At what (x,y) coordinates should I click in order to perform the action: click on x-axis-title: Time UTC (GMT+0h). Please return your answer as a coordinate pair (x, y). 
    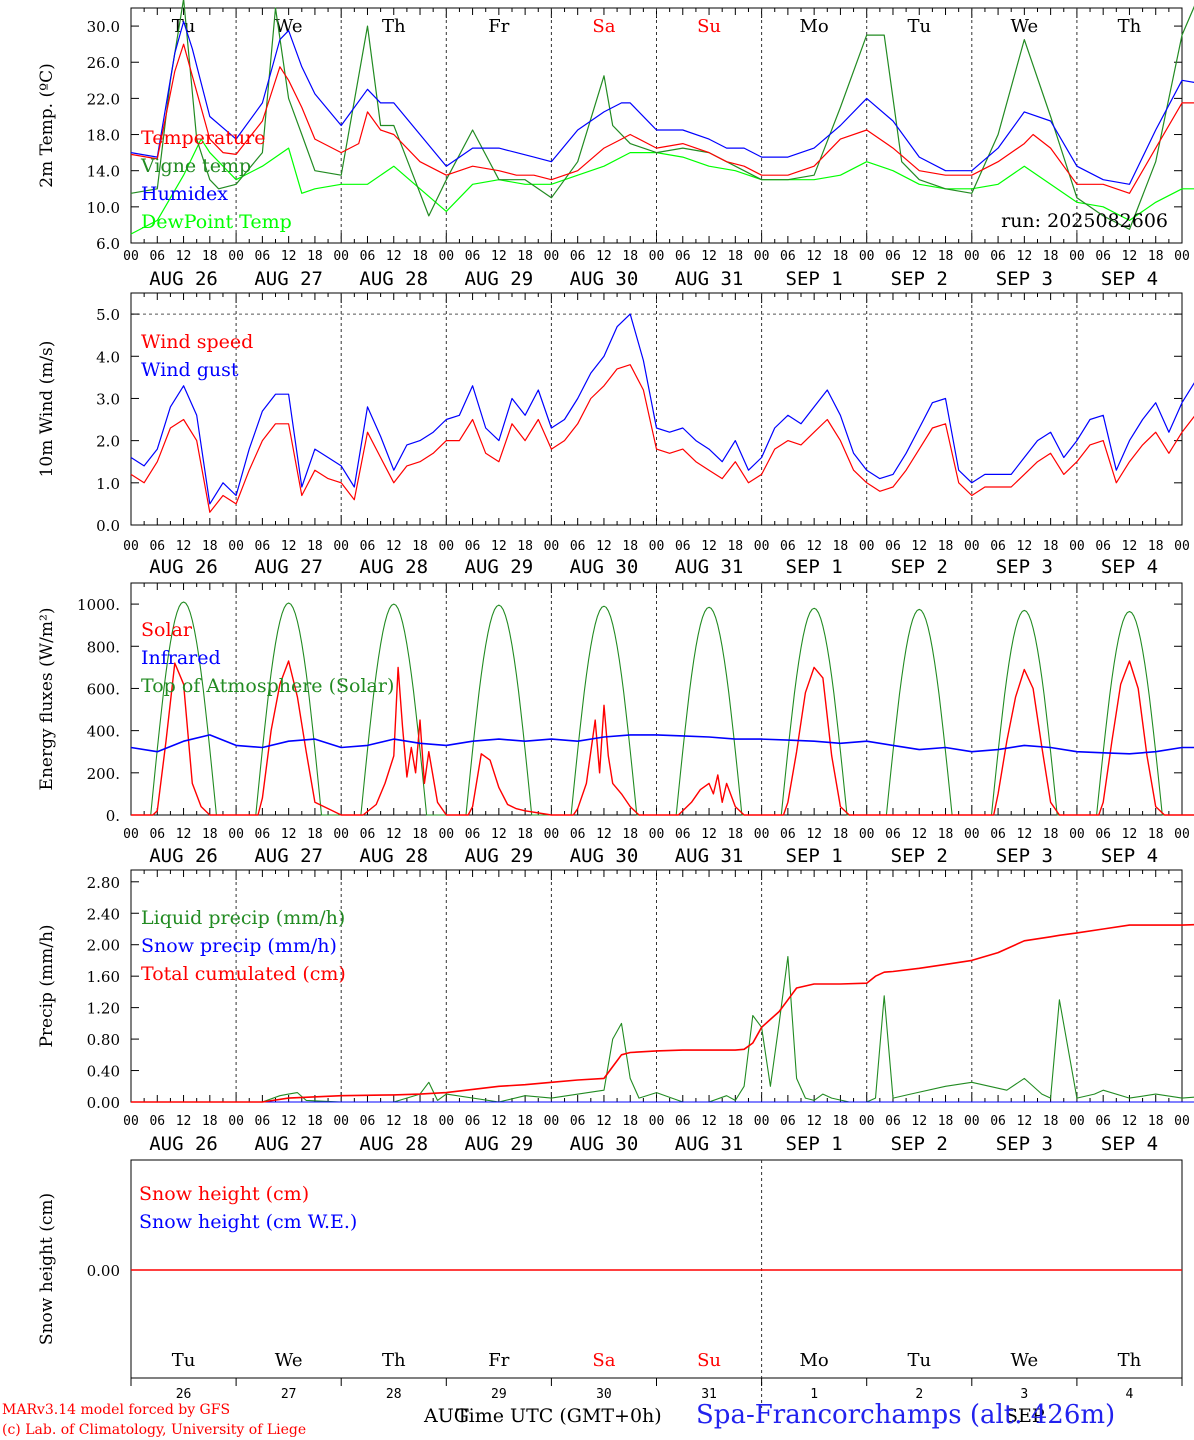
    Looking at the image, I should click on (559, 1416).